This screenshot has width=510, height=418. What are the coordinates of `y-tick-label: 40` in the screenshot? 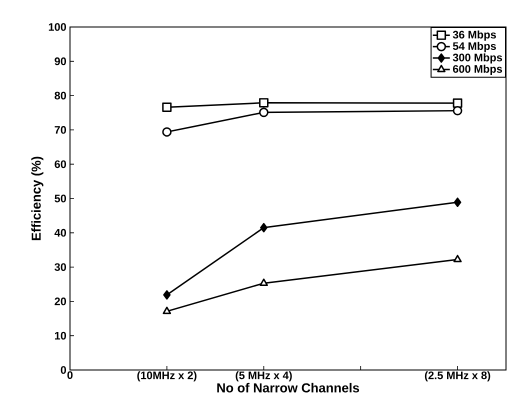 It's located at (60, 232).